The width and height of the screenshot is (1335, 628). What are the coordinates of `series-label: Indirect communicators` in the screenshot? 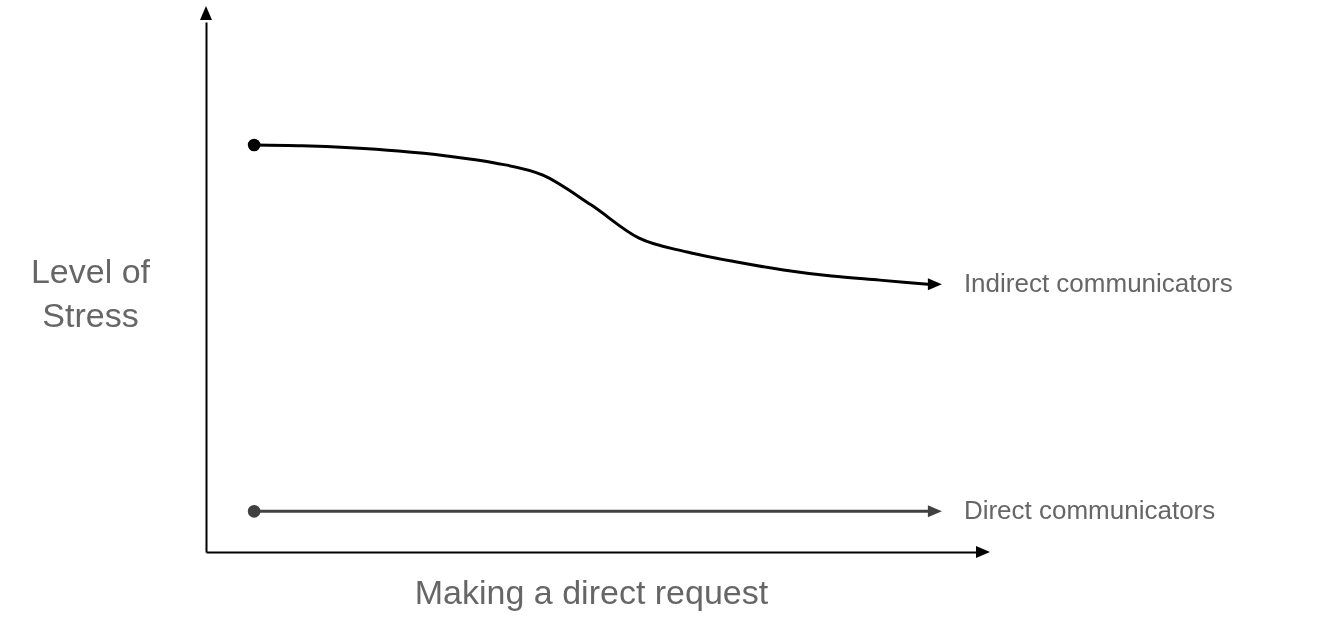 It's located at (1098, 283).